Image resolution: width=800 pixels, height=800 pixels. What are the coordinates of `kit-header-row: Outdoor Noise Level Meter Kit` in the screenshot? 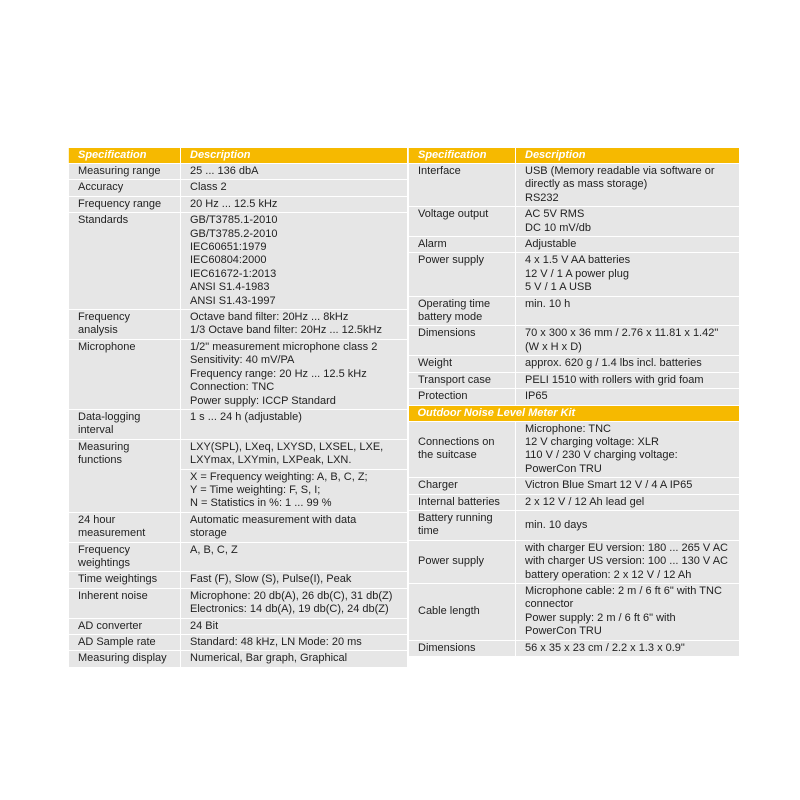 It's located at (574, 413).